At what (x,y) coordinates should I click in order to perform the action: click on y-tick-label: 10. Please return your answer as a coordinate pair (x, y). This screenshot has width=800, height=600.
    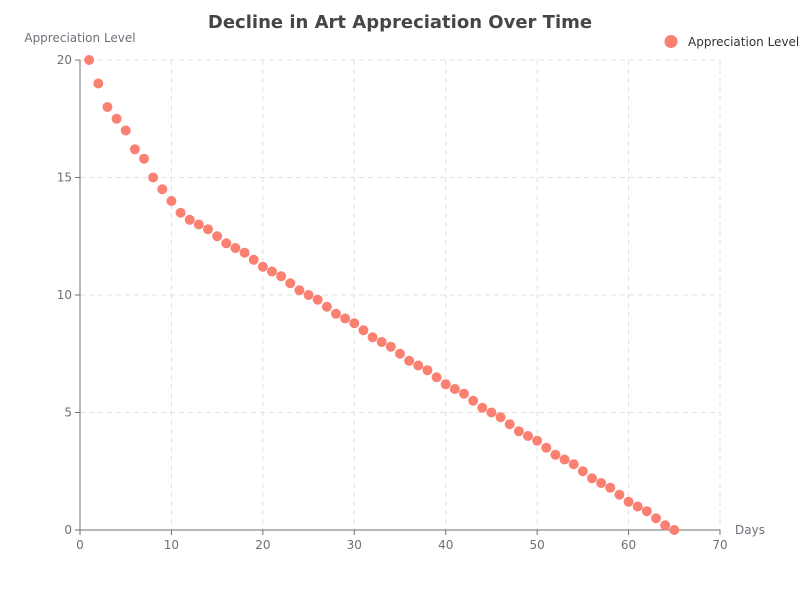
    Looking at the image, I should click on (64, 295).